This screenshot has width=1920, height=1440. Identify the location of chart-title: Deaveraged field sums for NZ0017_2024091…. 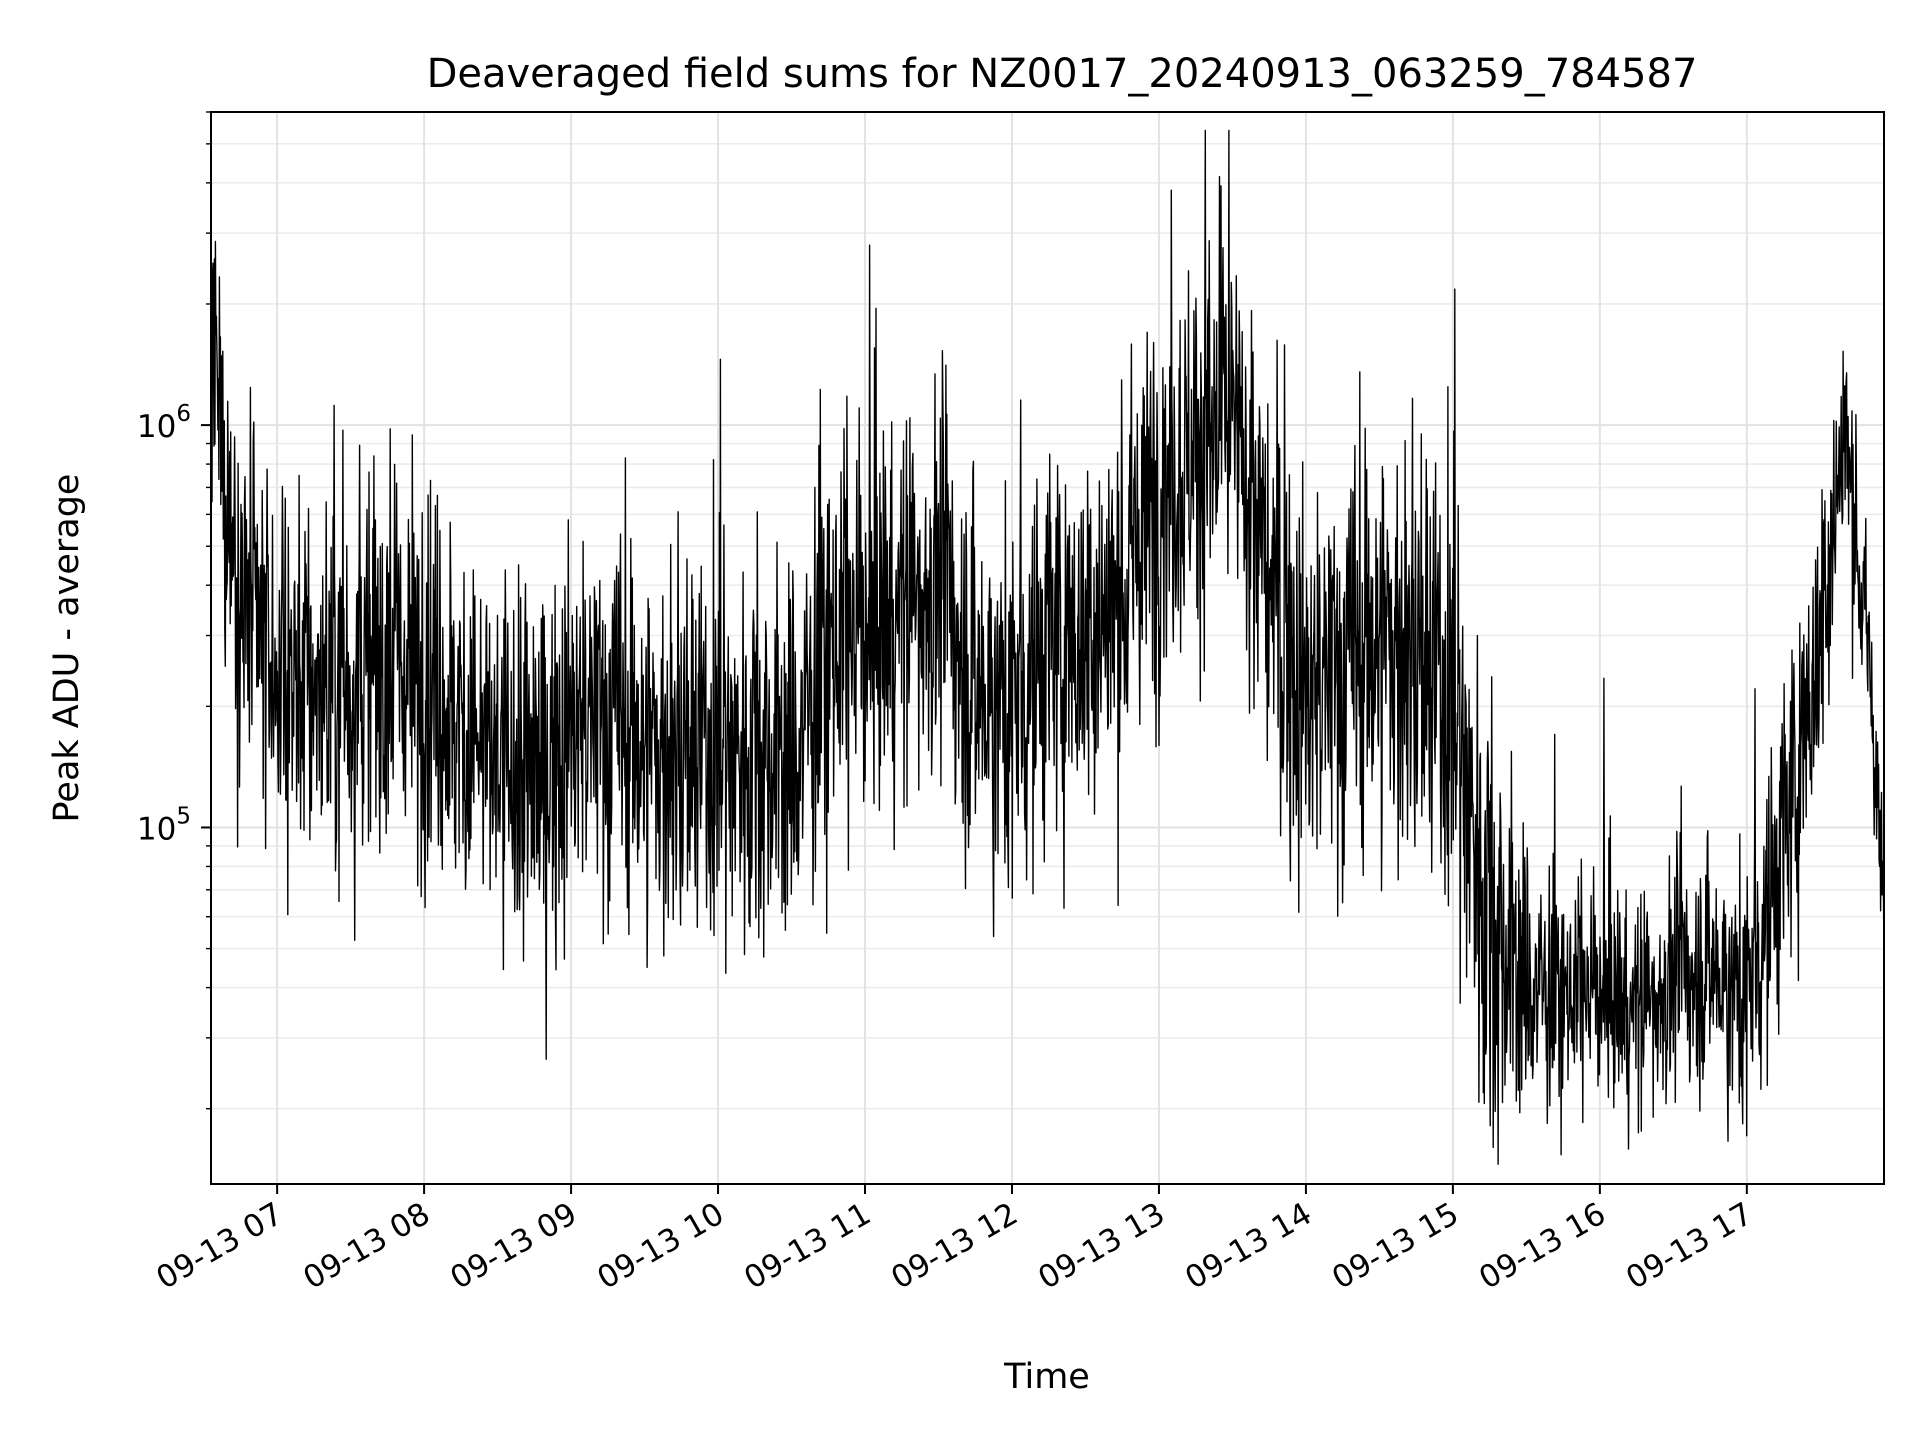
(1062, 74).